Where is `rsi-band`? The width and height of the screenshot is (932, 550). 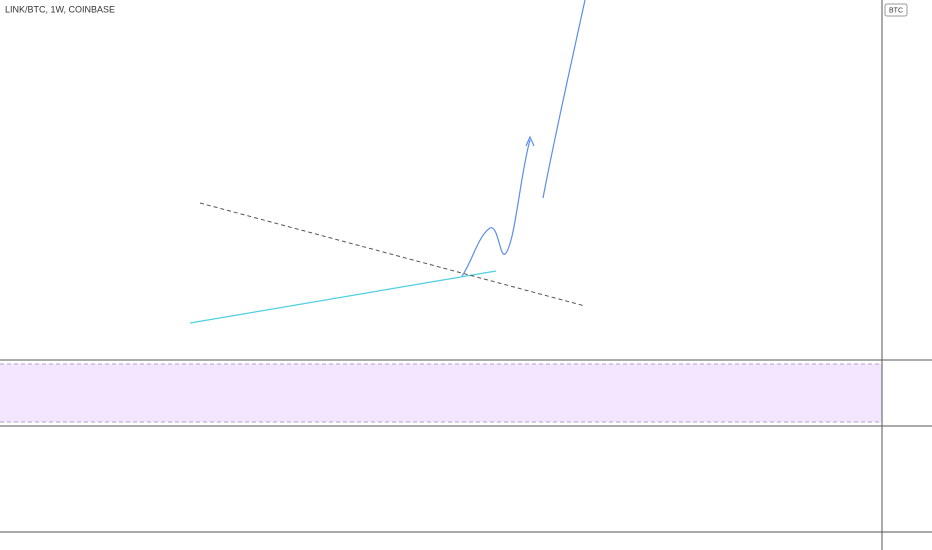
rsi-band is located at coordinates (441, 393).